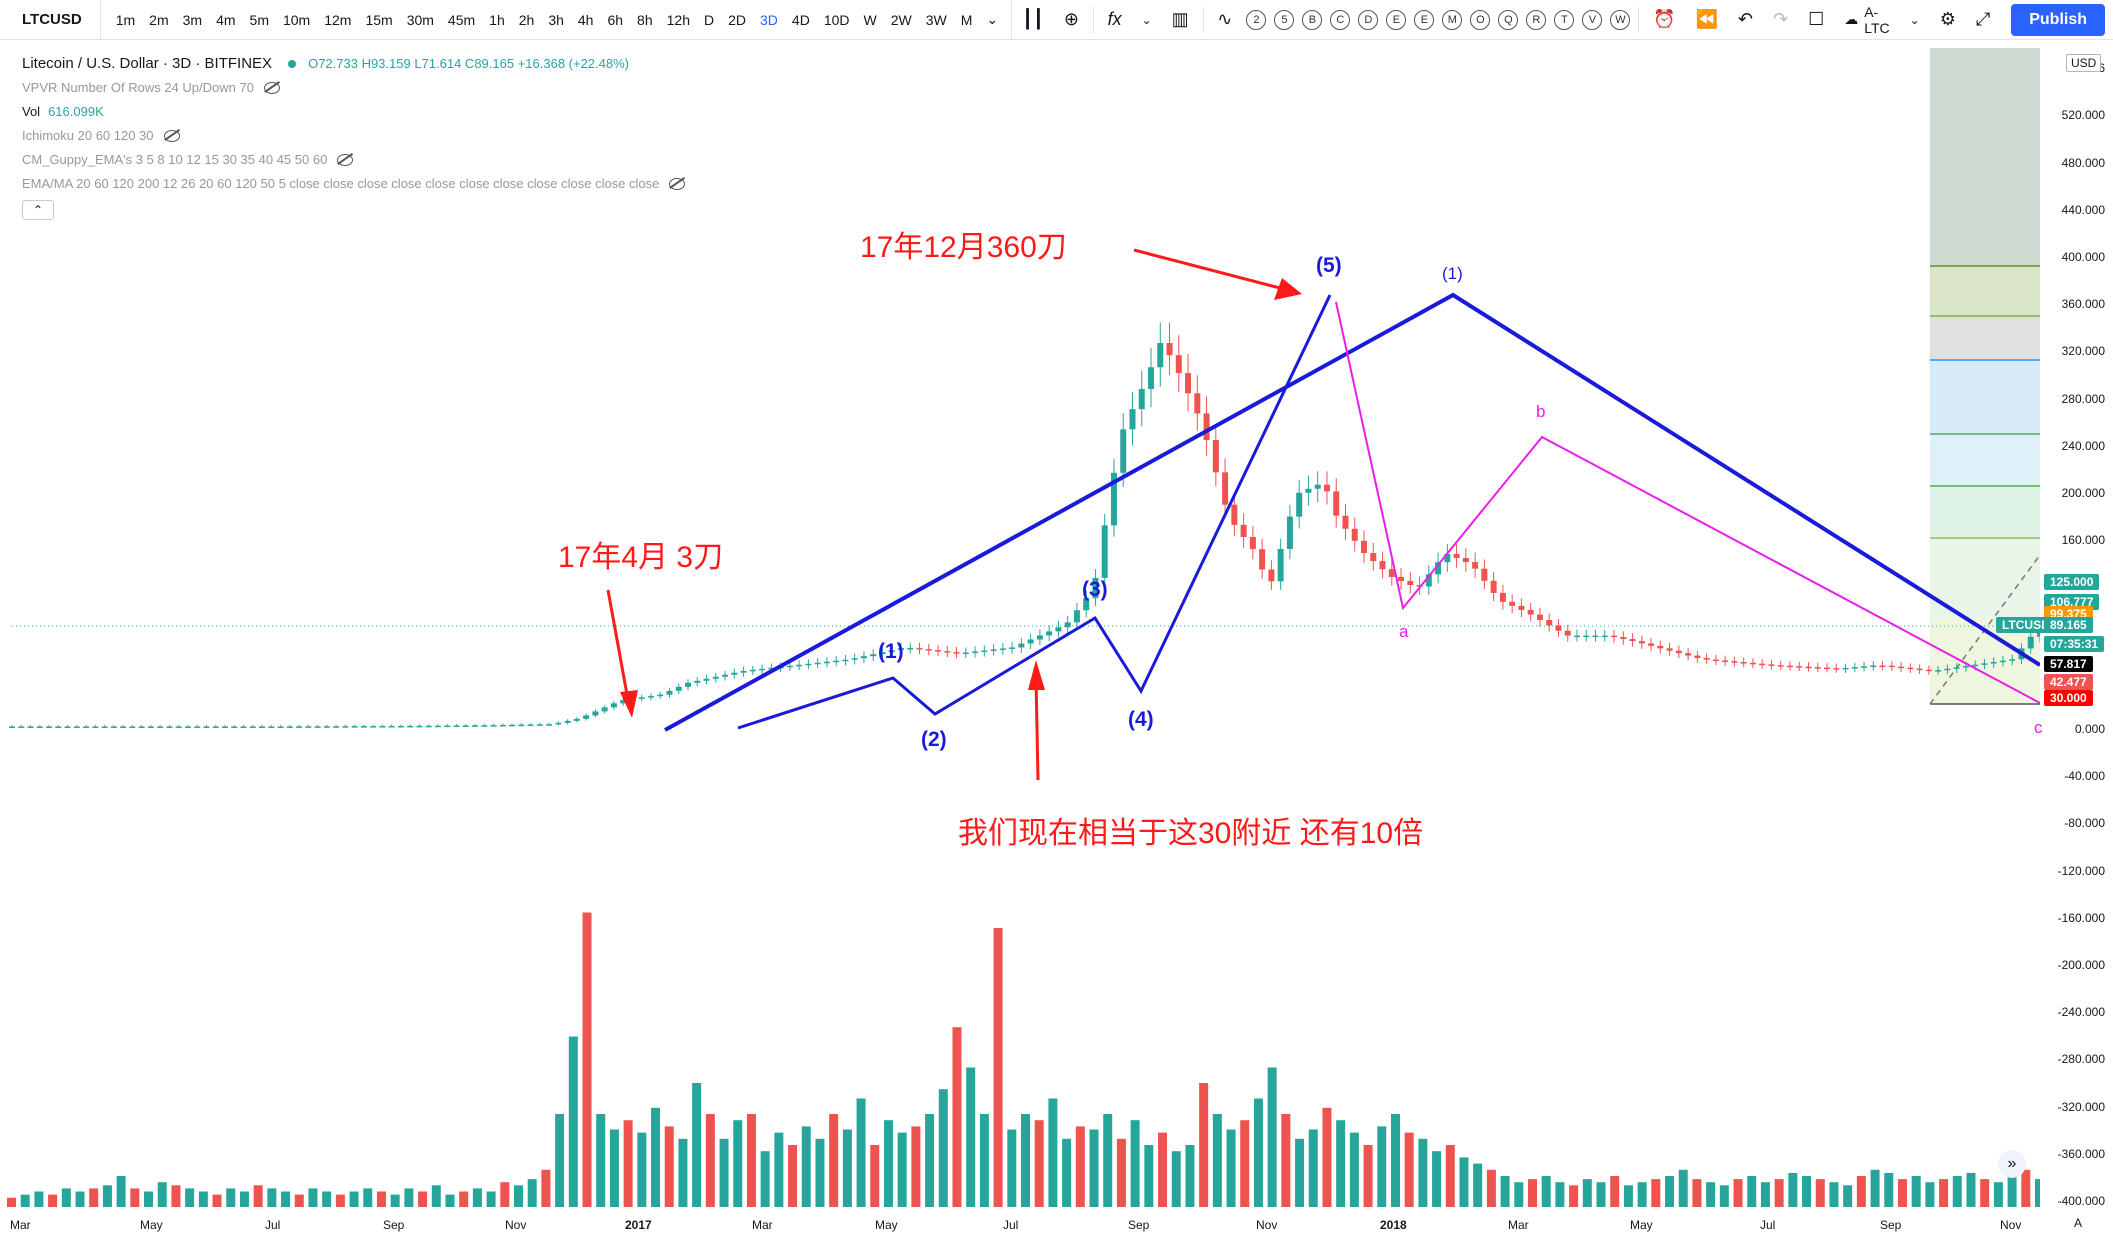 The image size is (2113, 1237). I want to click on undo-icon: ↶, so click(1745, 19).